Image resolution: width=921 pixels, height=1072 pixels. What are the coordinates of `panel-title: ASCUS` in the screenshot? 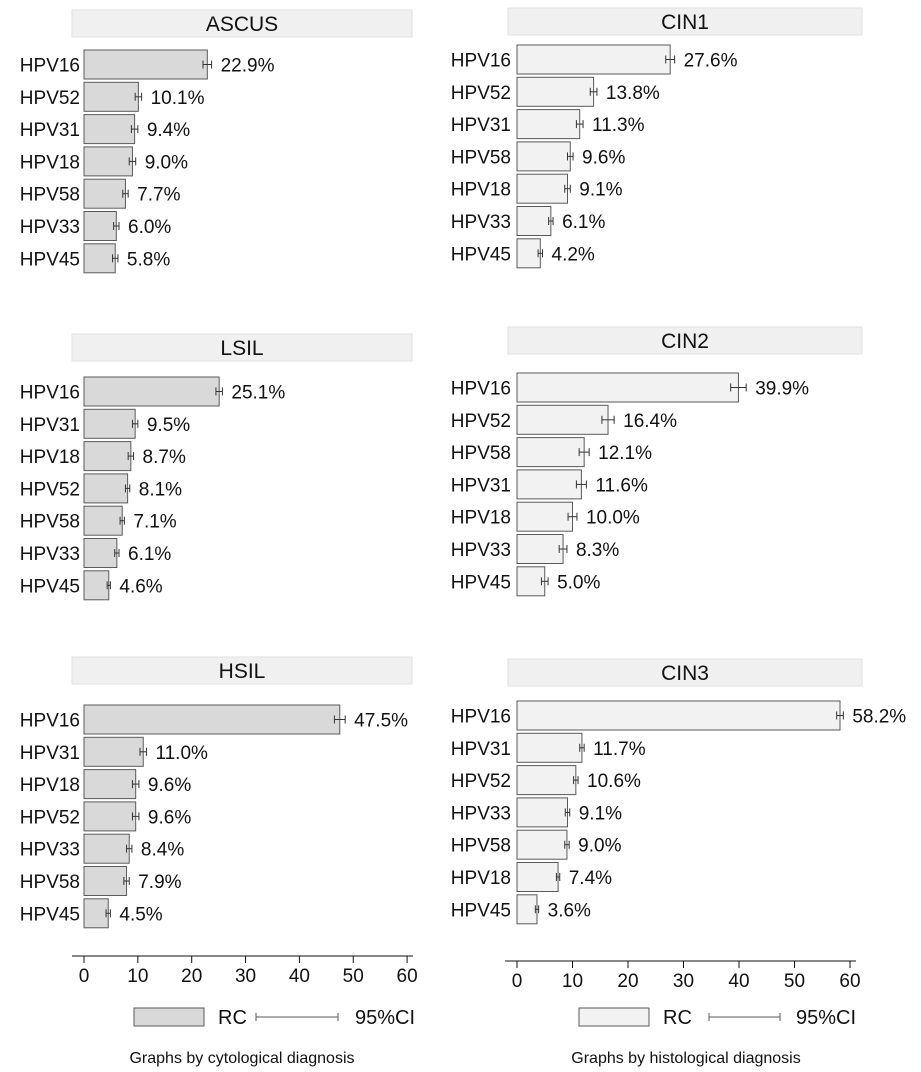 It's located at (242, 24).